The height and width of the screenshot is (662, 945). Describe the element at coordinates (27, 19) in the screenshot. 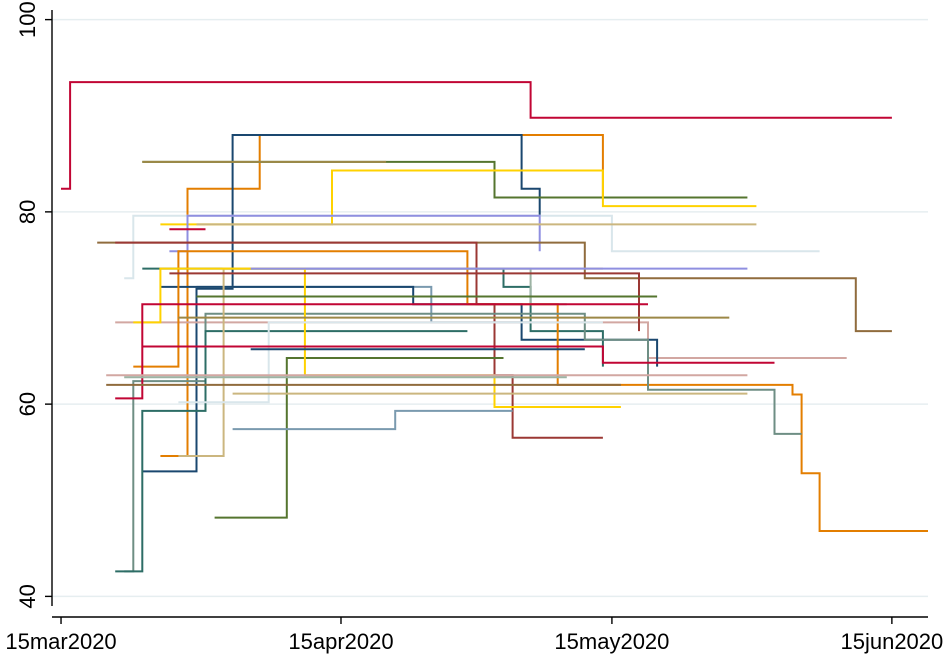

I see `y-tick-label: 100` at that location.